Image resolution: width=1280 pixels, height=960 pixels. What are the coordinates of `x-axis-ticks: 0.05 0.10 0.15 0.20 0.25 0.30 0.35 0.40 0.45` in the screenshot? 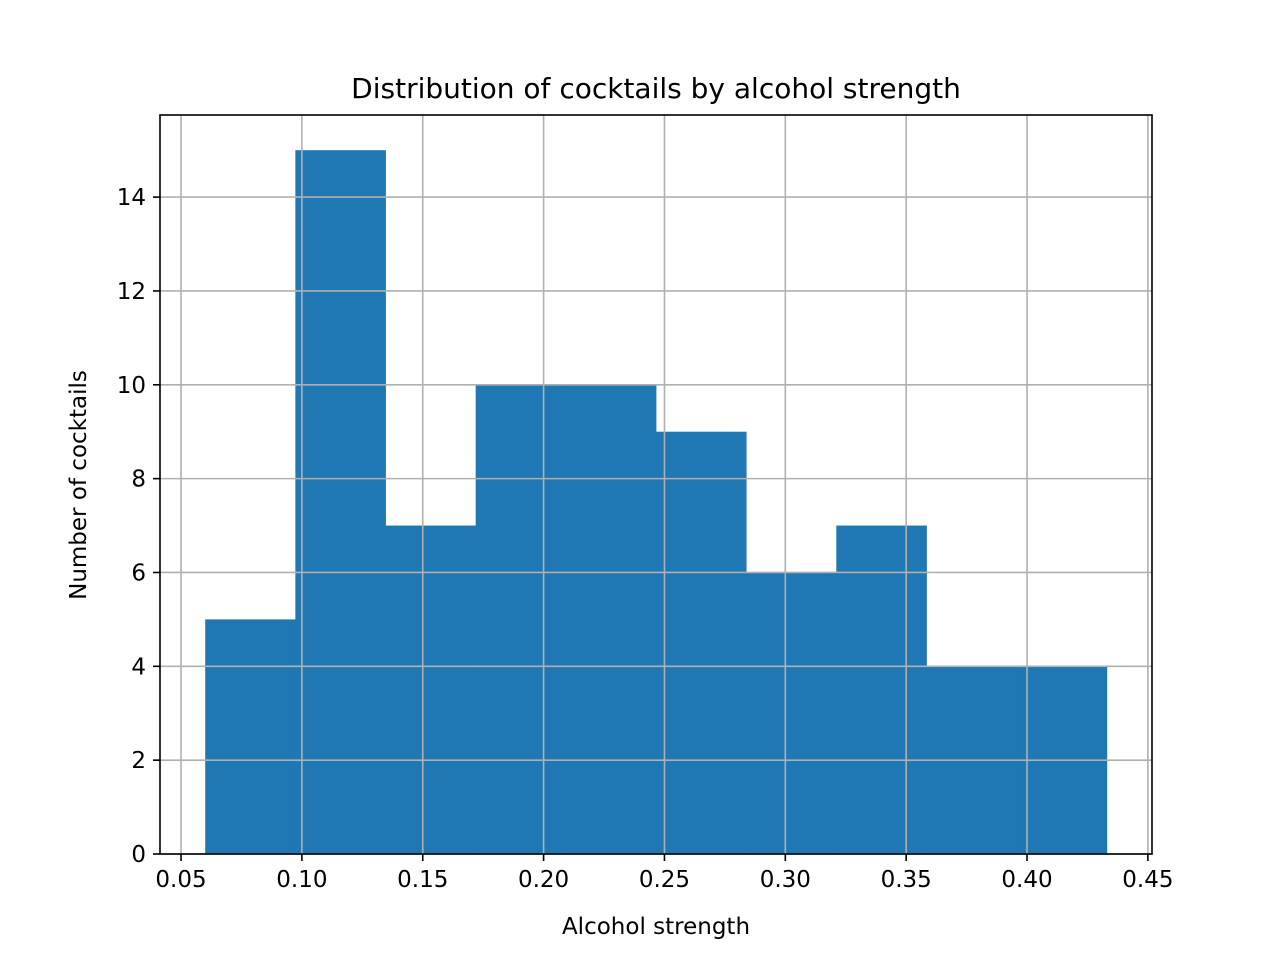 It's located at (664, 873).